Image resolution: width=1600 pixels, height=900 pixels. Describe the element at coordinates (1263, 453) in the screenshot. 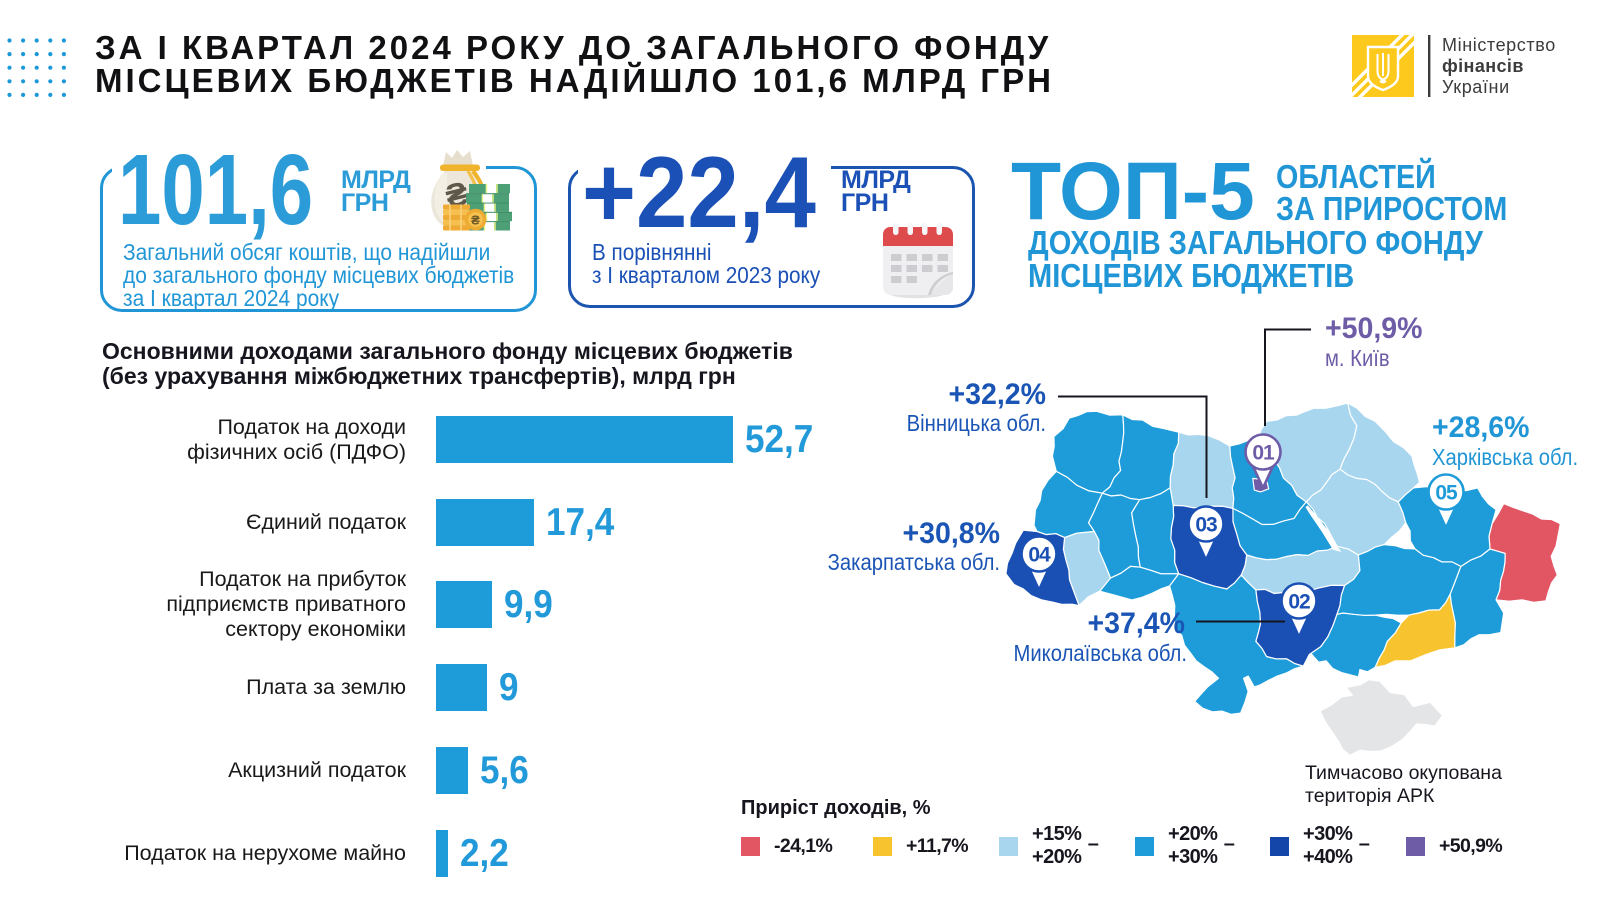

I see `svg-text: 01` at that location.